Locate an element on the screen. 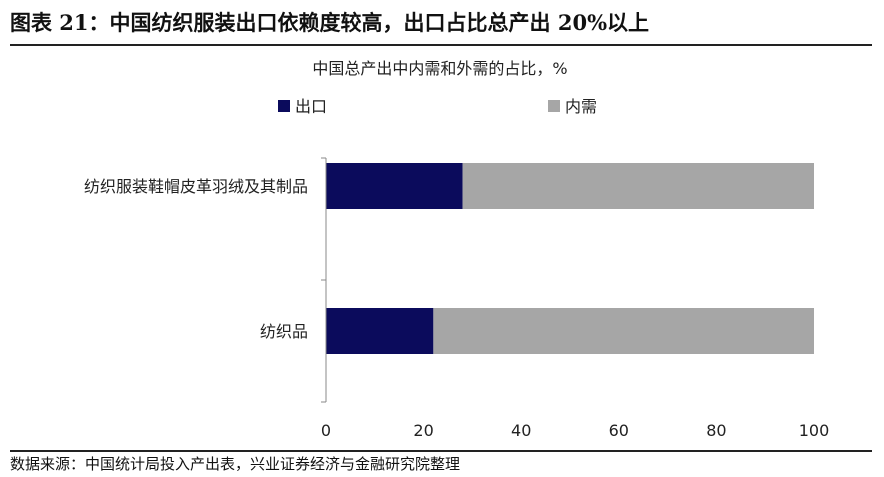 The height and width of the screenshot is (477, 884). legend-swatch-export is located at coordinates (284, 106).